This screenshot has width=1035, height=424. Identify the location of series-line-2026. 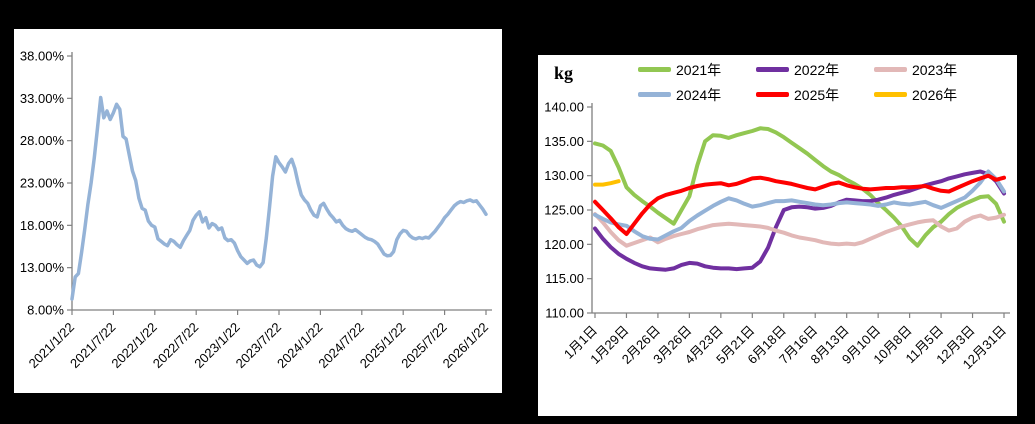
(607, 183).